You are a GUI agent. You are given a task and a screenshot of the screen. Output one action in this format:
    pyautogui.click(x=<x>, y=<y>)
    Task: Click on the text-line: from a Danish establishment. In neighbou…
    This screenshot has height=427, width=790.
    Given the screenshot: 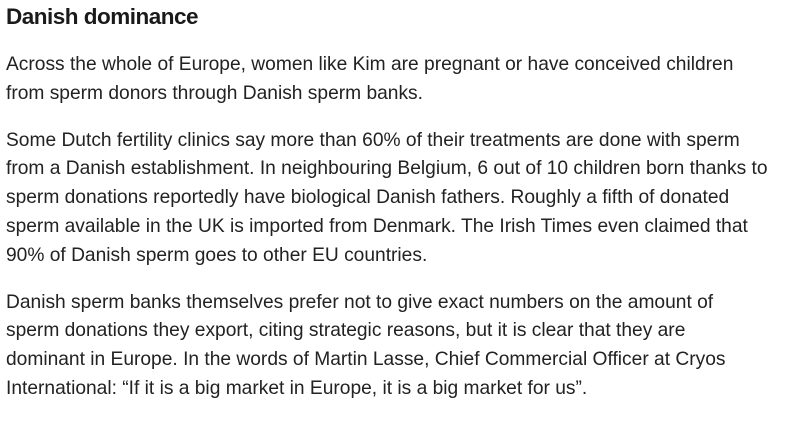 What is the action you would take?
    pyautogui.click(x=387, y=169)
    